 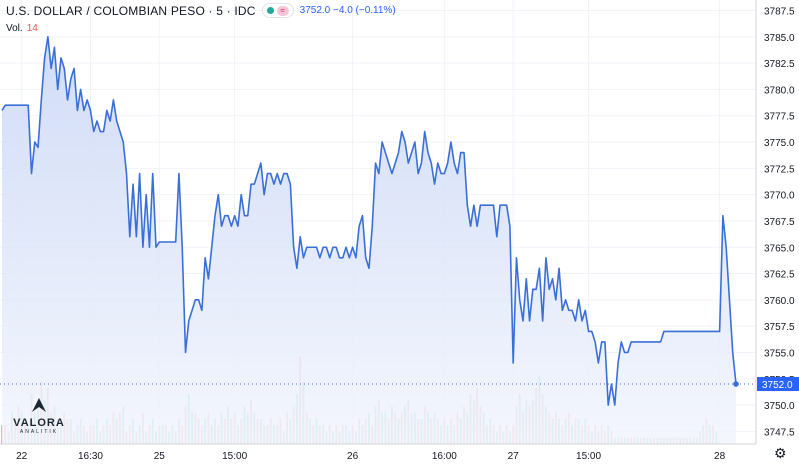 What do you see at coordinates (131, 10) in the screenshot?
I see `symbol-title: U.S. DOLLAR / COLOMBIAN PESO · 5 · IDC` at bounding box center [131, 10].